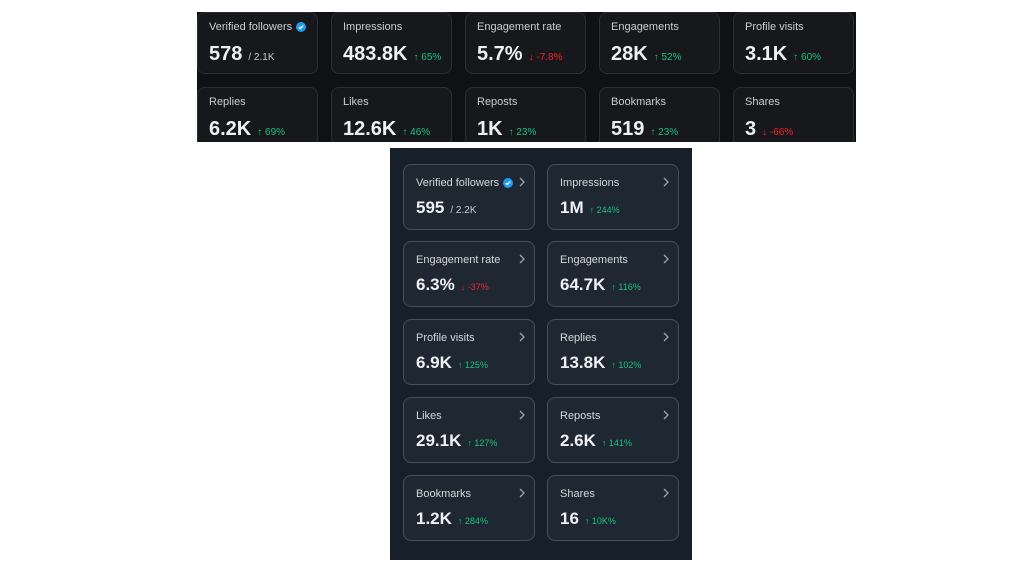 The height and width of the screenshot is (576, 1024). I want to click on metric-value: 12.6K, so click(370, 129).